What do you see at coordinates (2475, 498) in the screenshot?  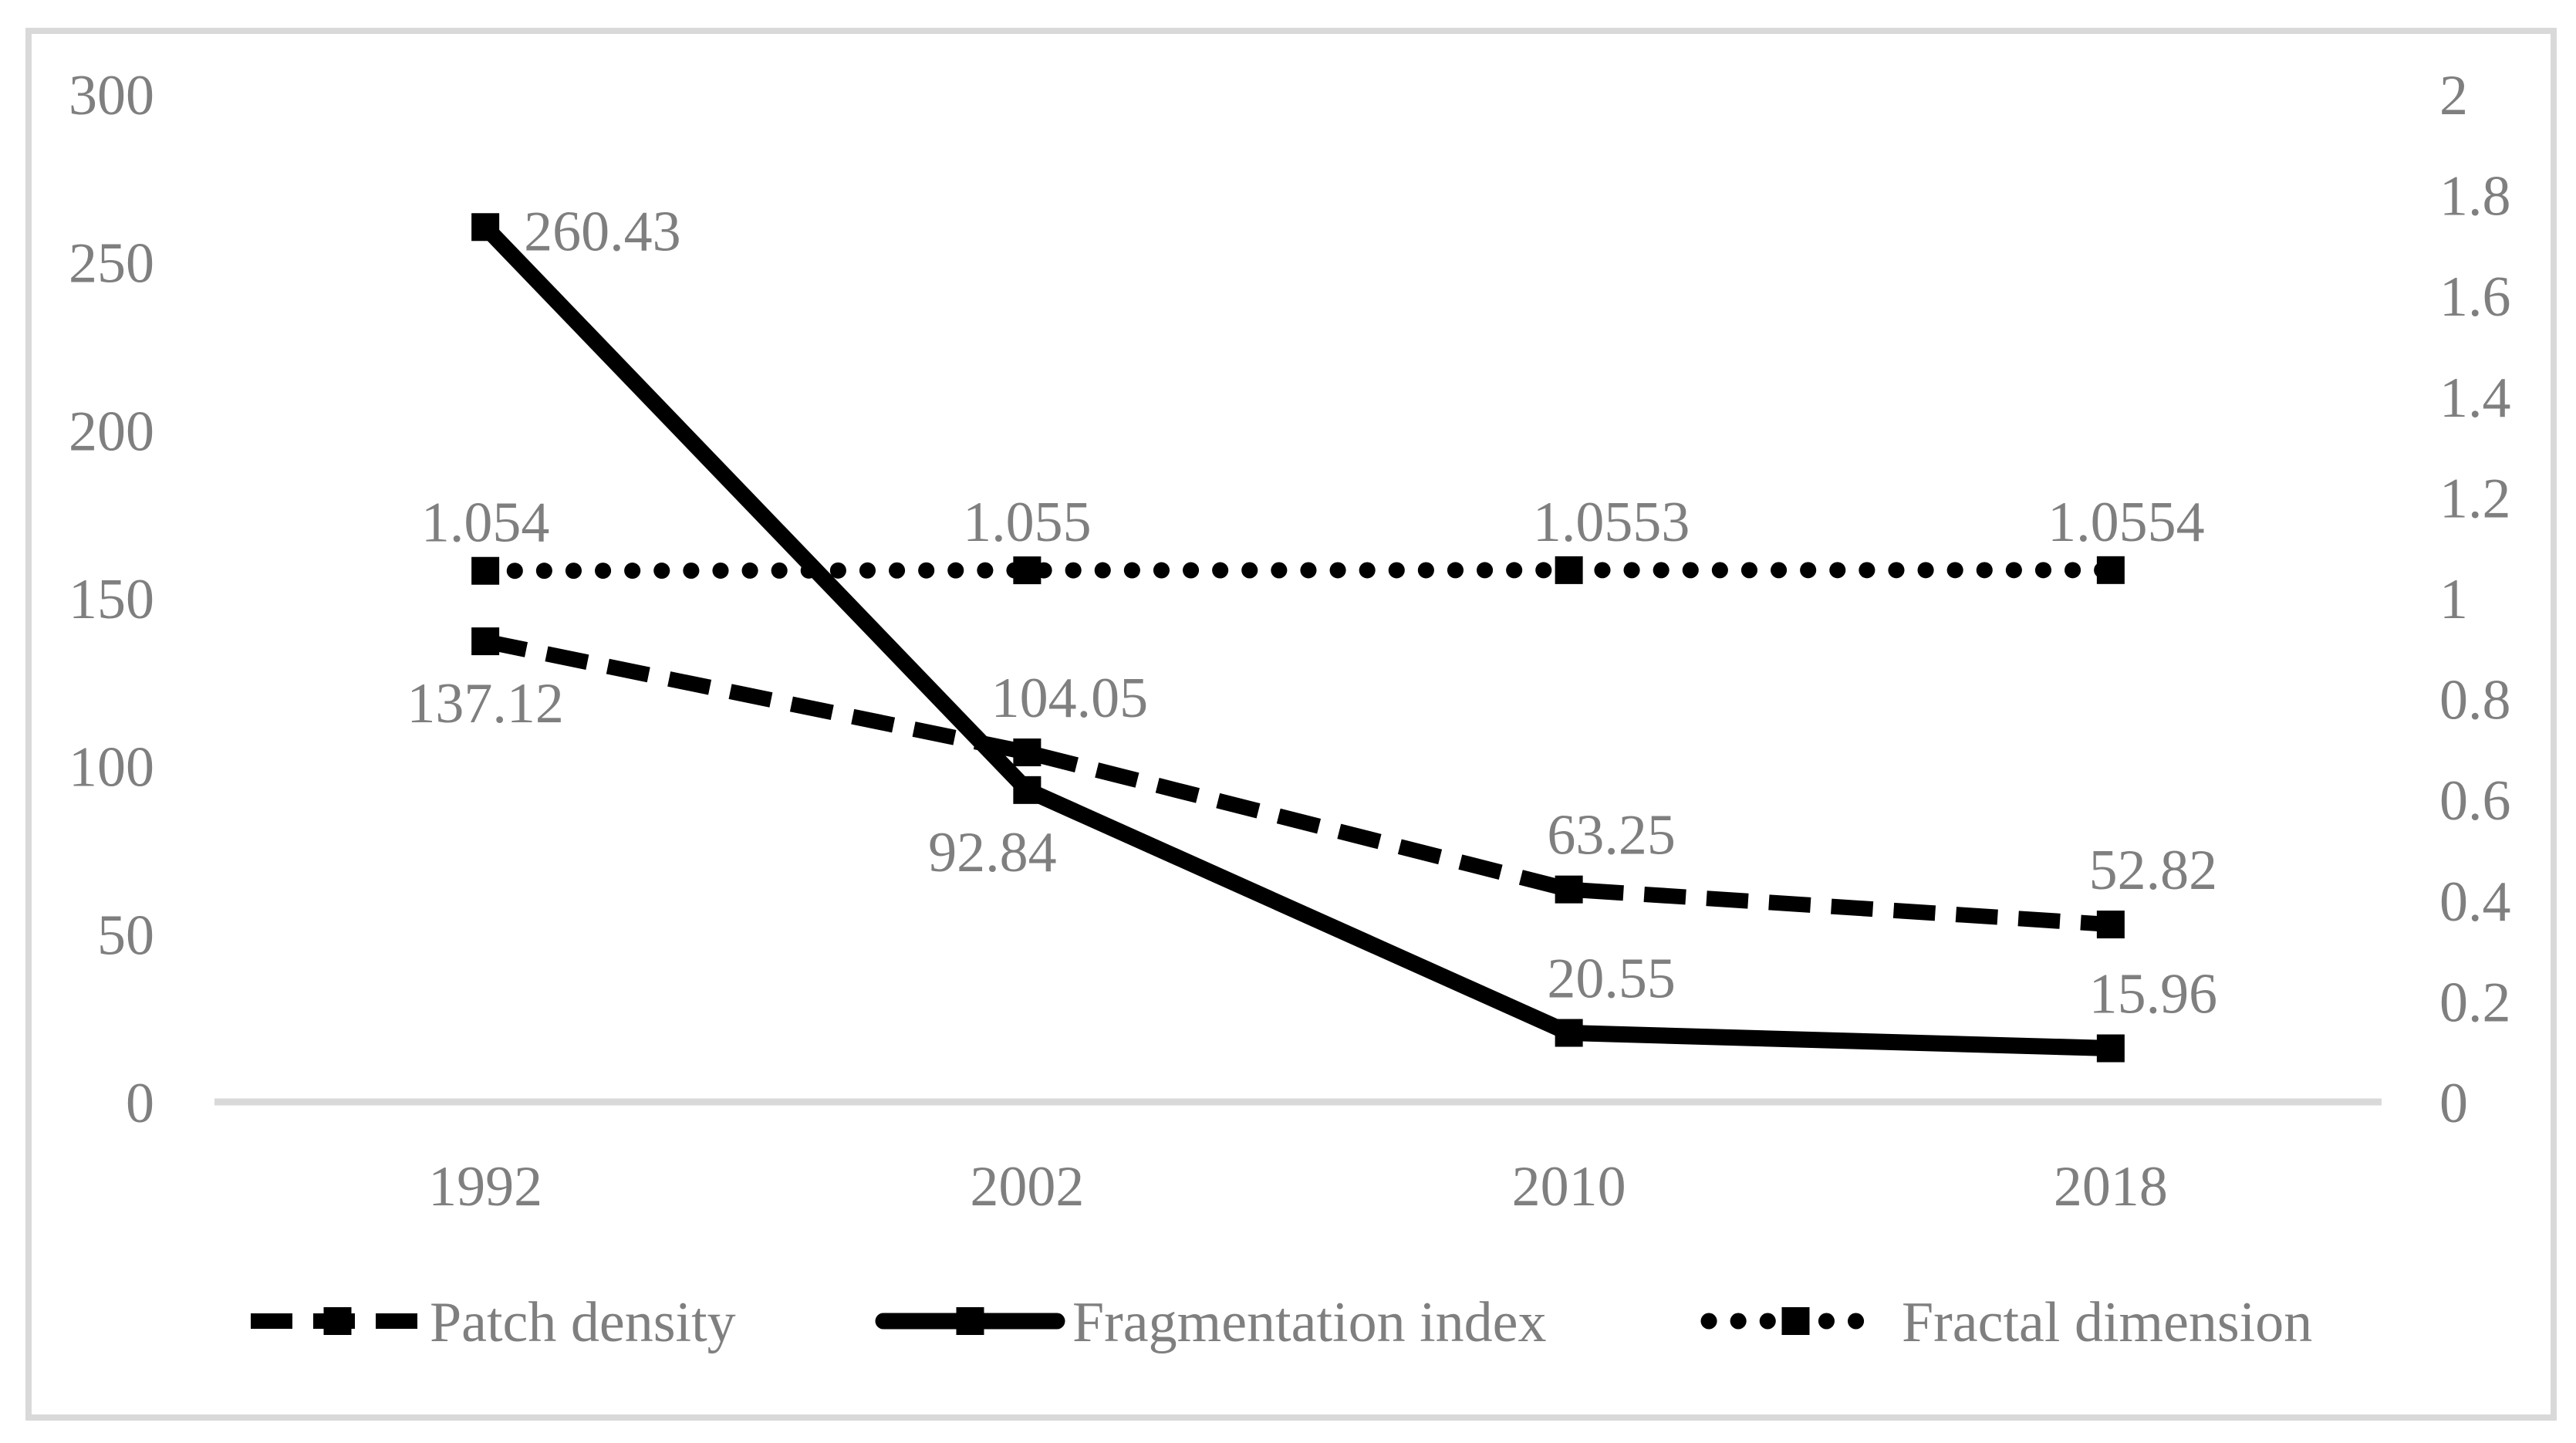 I see `y-axis-right-tick-label: 1.2` at bounding box center [2475, 498].